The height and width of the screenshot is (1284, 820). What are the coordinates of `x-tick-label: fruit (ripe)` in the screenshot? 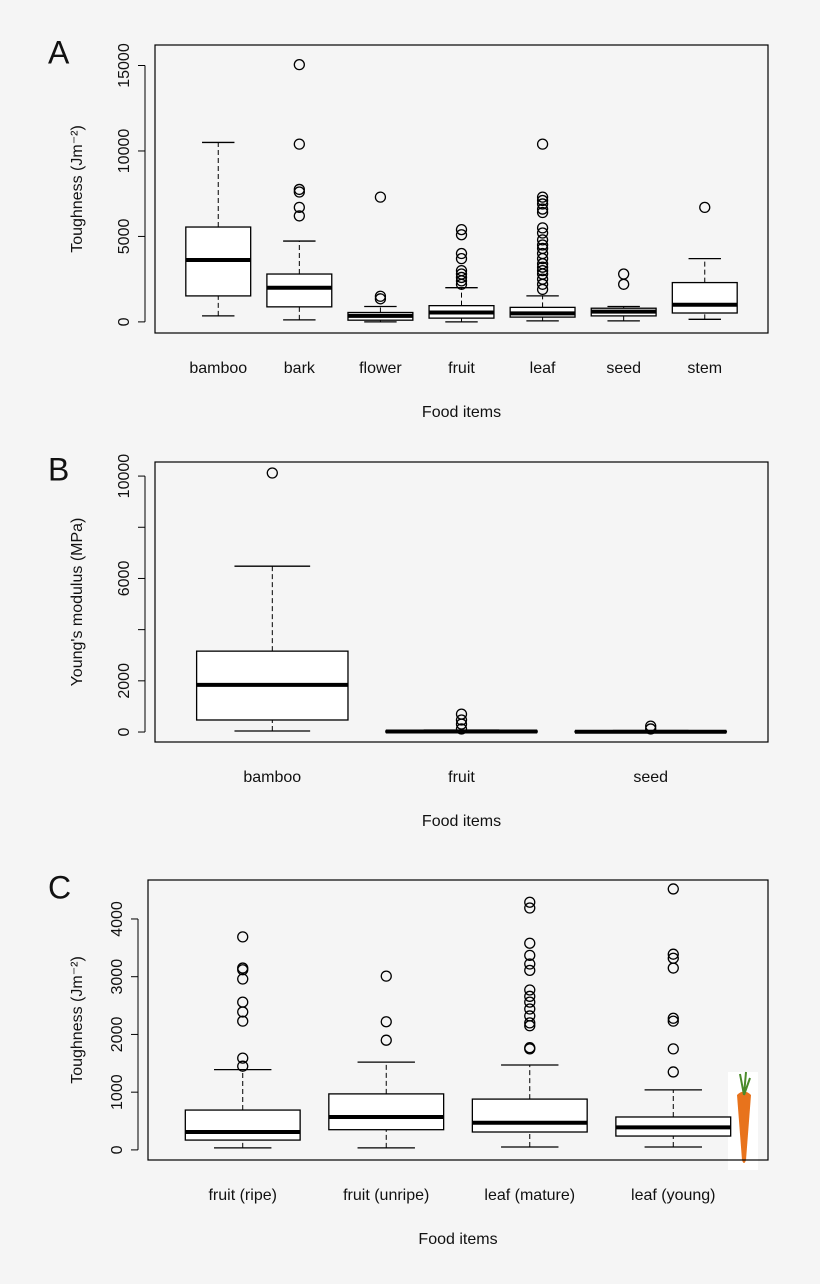 It's located at (242, 1195).